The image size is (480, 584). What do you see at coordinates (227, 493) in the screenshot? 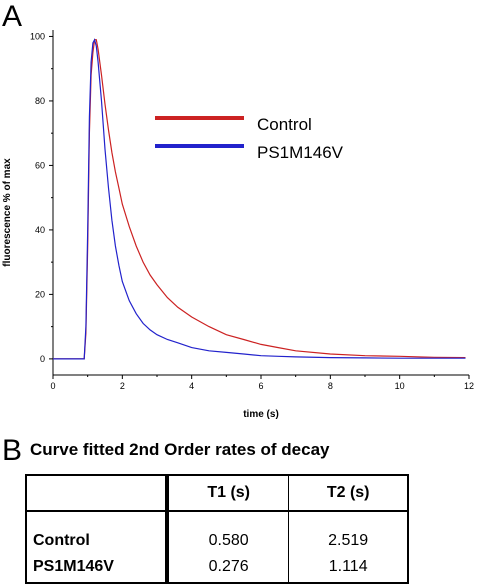
I see `table-header-t1: T1 (s)` at bounding box center [227, 493].